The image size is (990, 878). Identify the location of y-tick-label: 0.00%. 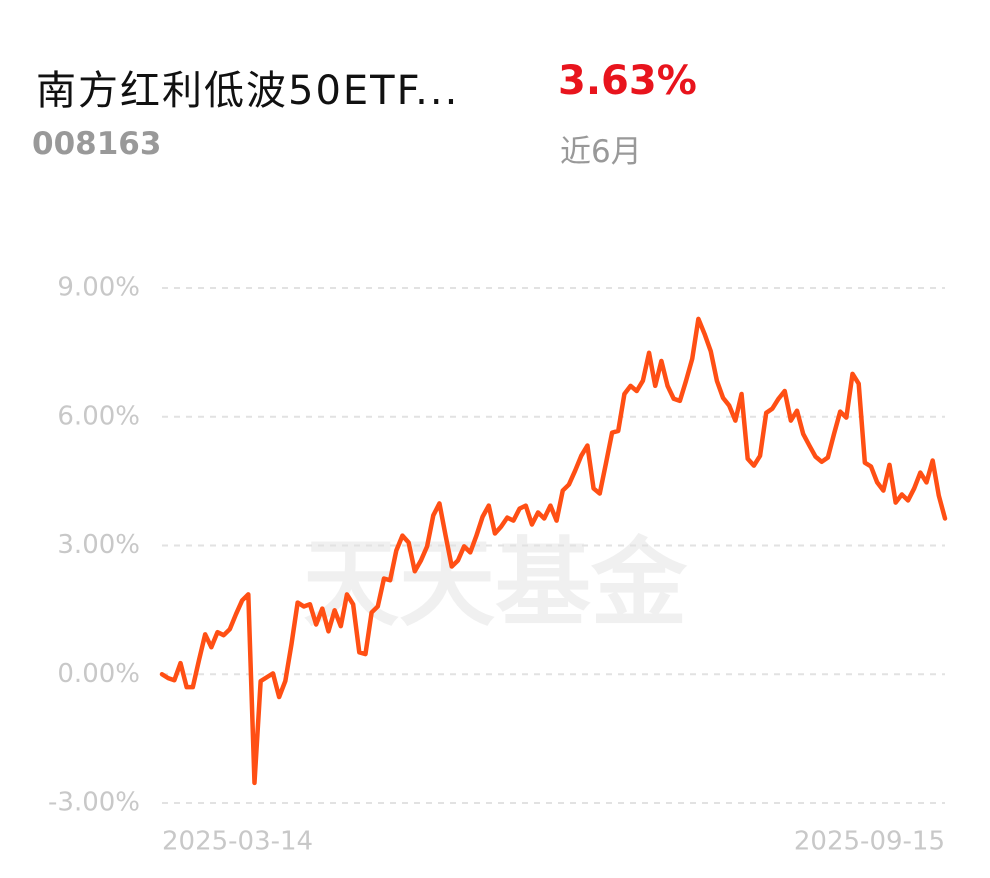
(98, 674).